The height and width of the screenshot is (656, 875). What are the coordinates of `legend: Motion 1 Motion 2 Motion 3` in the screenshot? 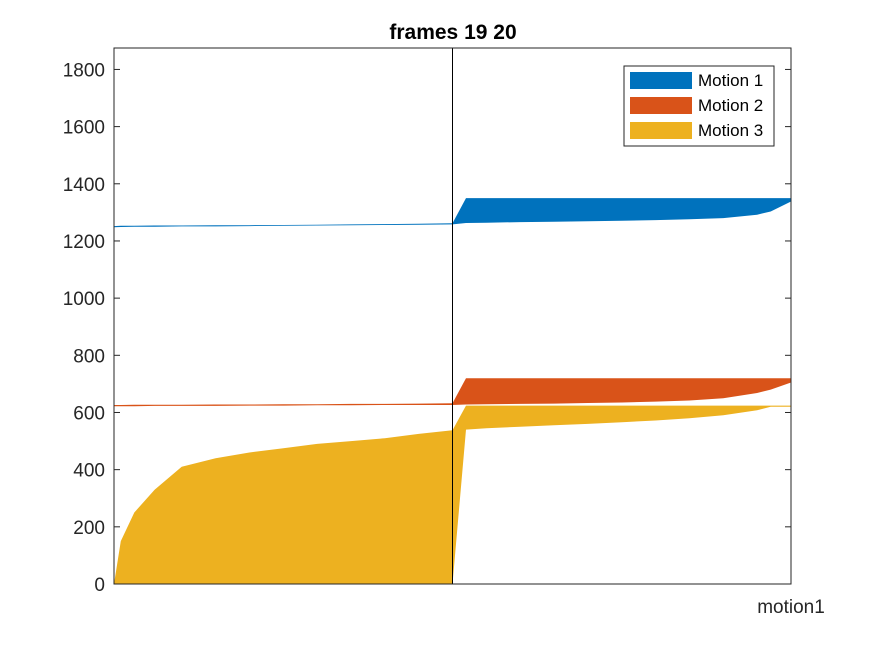 It's located at (699, 106).